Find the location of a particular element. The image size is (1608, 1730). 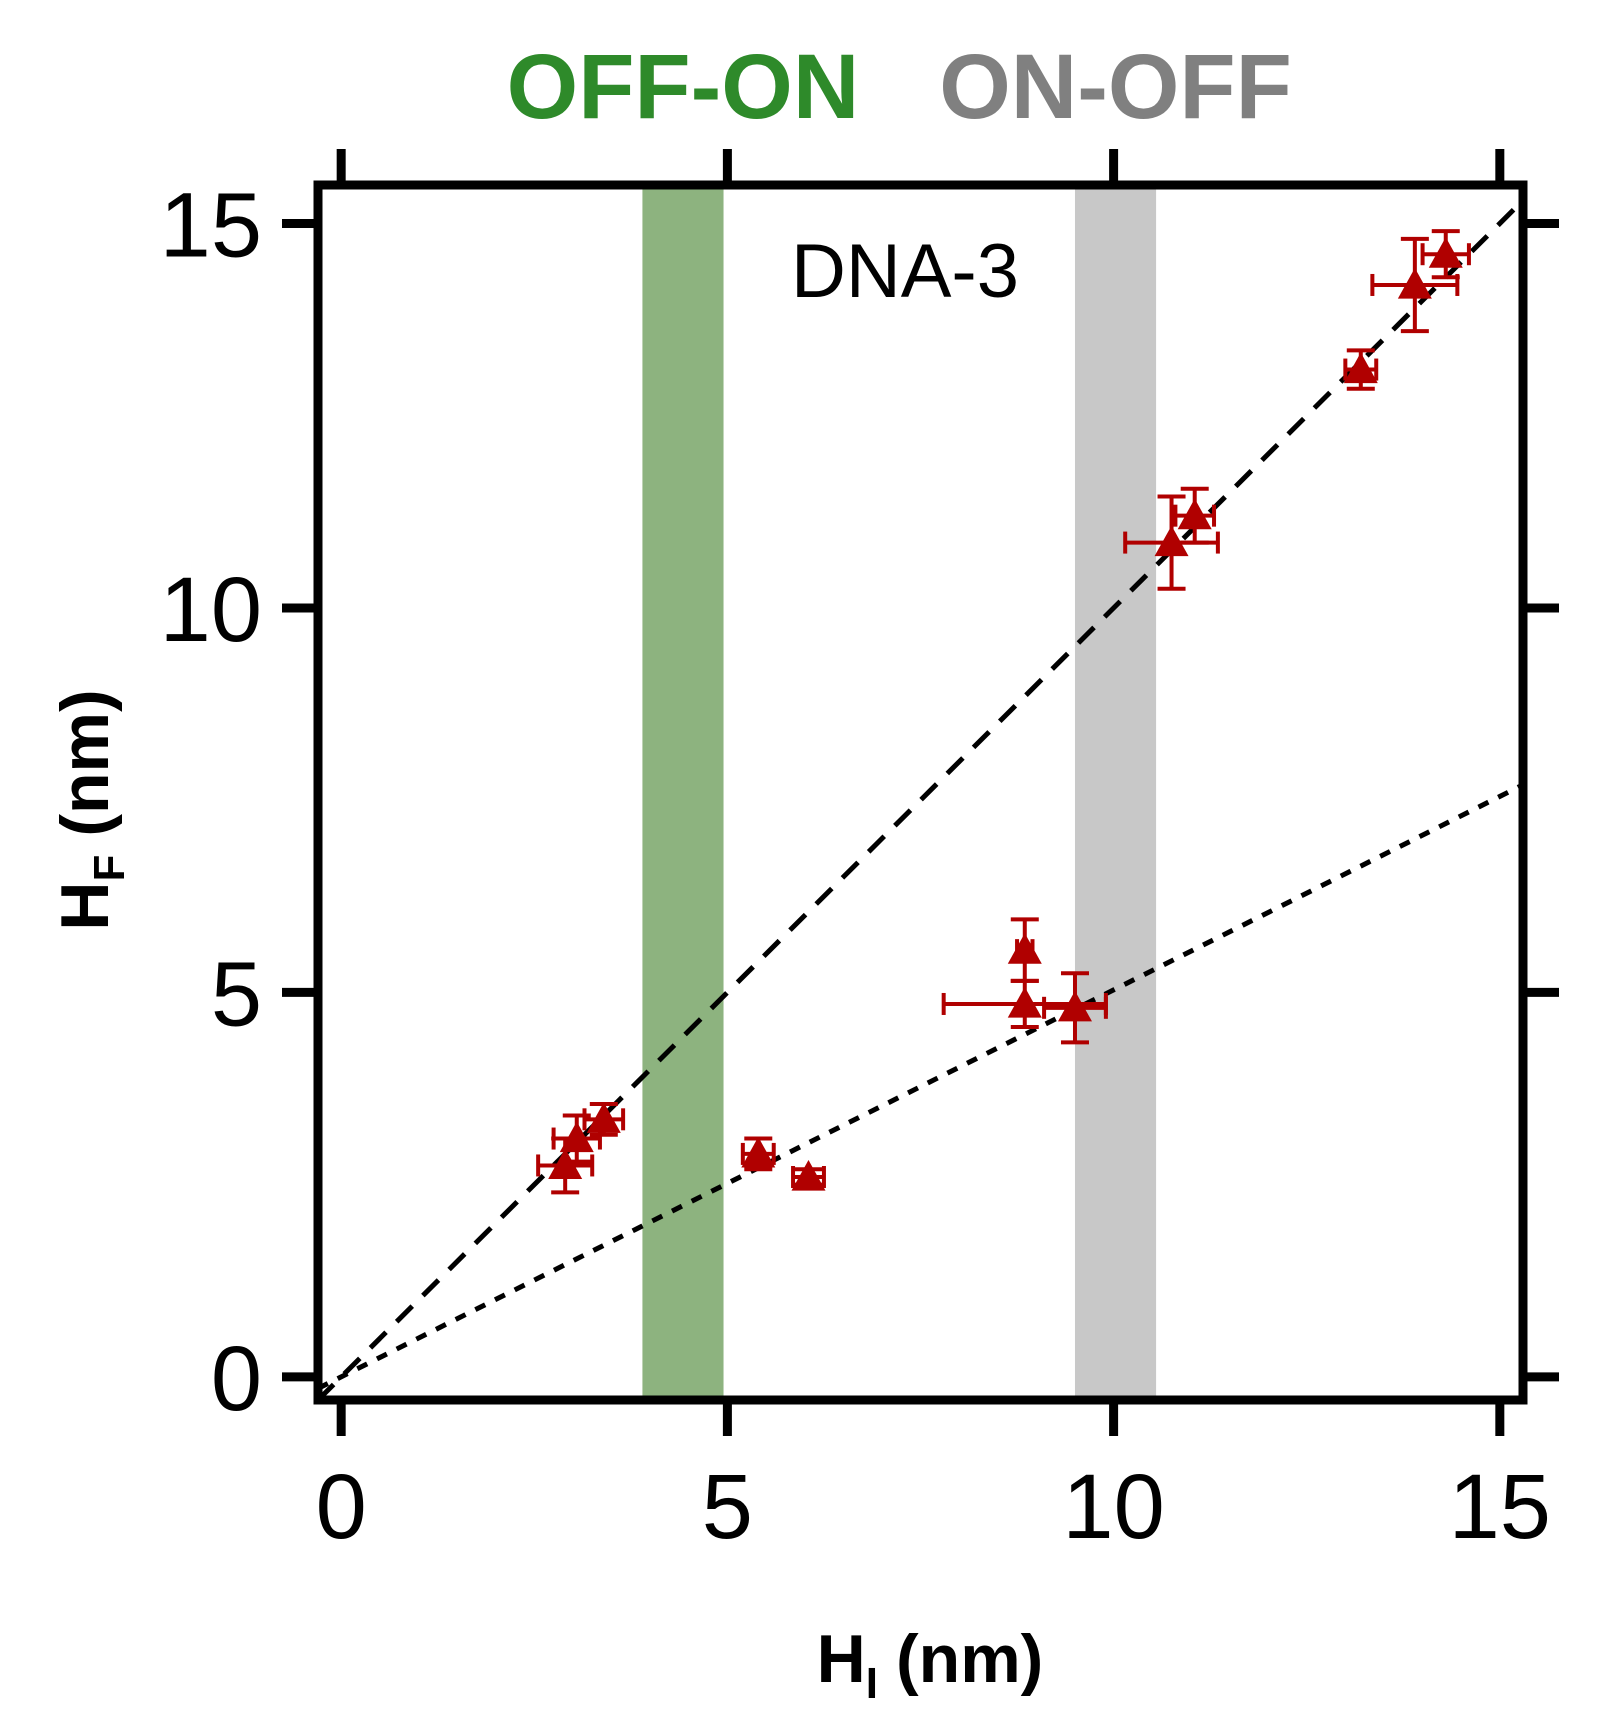

band-off-on is located at coordinates (683, 792).